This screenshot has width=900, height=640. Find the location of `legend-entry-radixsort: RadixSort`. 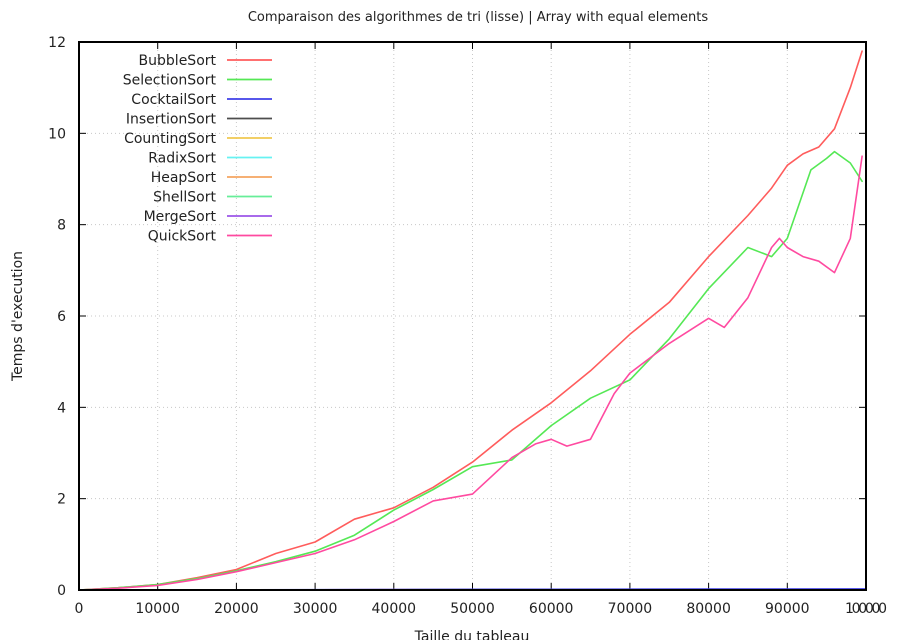

legend-entry-radixsort: RadixSort is located at coordinates (210, 159).